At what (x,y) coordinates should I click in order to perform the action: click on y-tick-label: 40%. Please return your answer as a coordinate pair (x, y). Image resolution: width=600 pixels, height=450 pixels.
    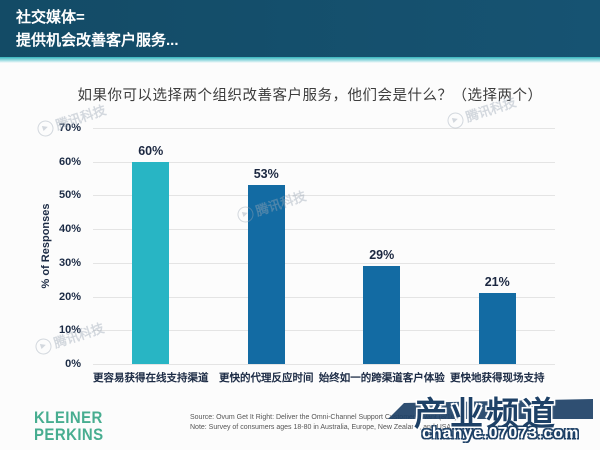
    Looking at the image, I should click on (69, 229).